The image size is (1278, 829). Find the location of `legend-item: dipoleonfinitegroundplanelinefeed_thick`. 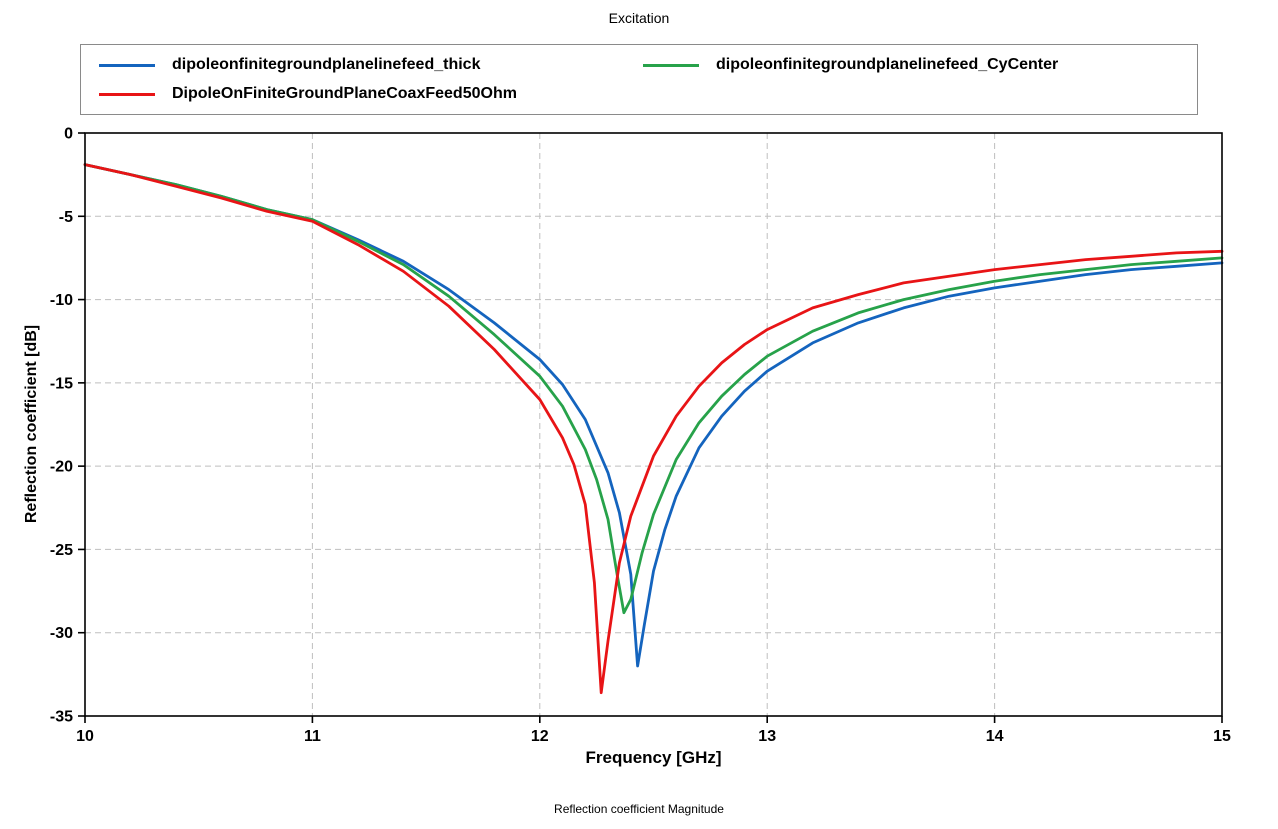

legend-item: dipoleonfinitegroundplanelinefeed_thick is located at coordinates (367, 65).